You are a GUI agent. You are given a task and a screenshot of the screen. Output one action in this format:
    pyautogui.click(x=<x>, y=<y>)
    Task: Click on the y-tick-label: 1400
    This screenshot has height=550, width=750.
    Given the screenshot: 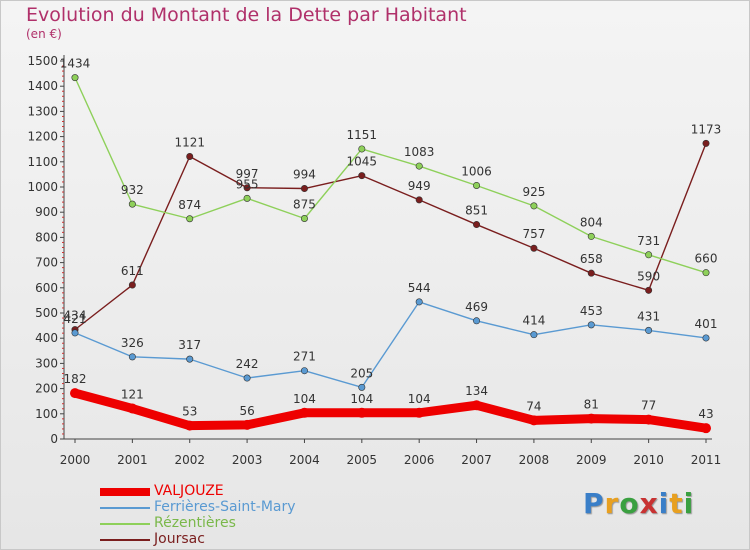 What is the action you would take?
    pyautogui.click(x=42, y=86)
    